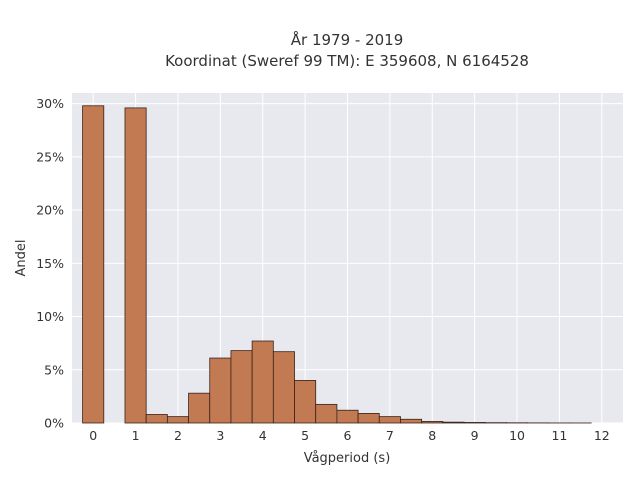 This screenshot has height=480, width=640. Describe the element at coordinates (347, 458) in the screenshot. I see `x-axis-label: Vågperiod (s)` at that location.